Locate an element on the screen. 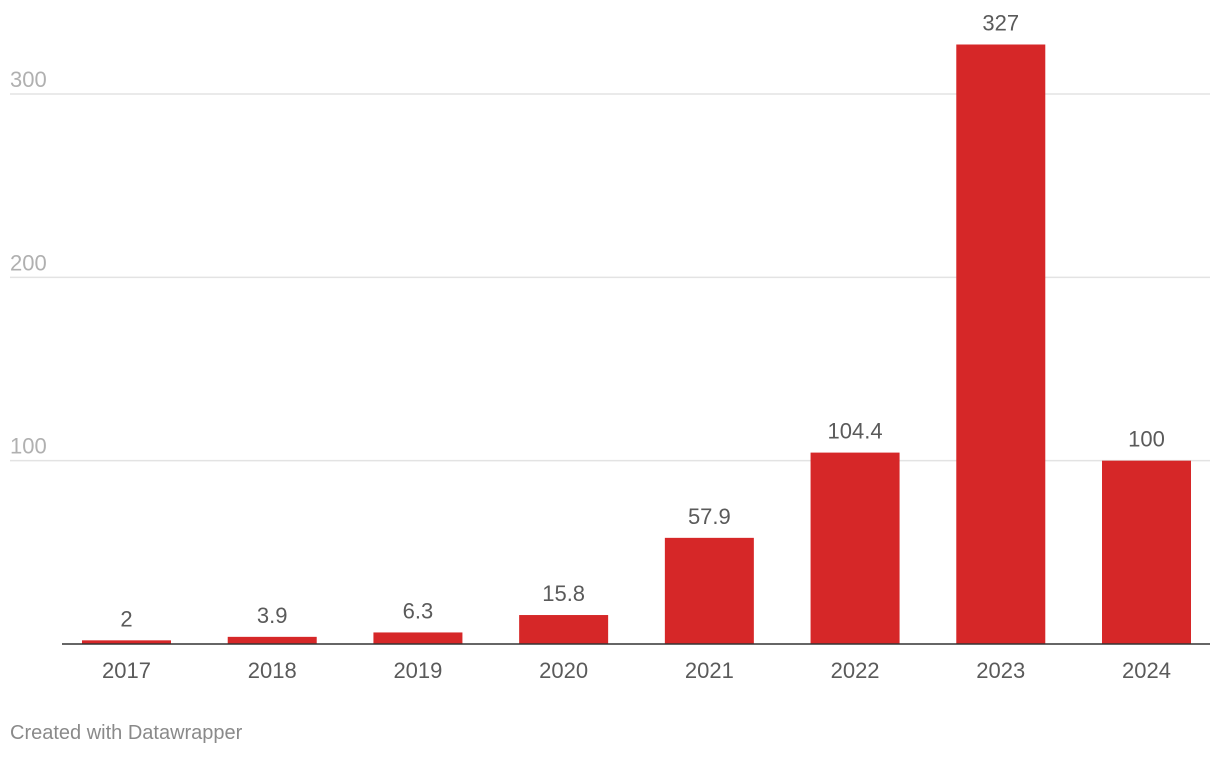 This screenshot has height=758, width=1220. value-label-2018: 3.9 is located at coordinates (272, 615).